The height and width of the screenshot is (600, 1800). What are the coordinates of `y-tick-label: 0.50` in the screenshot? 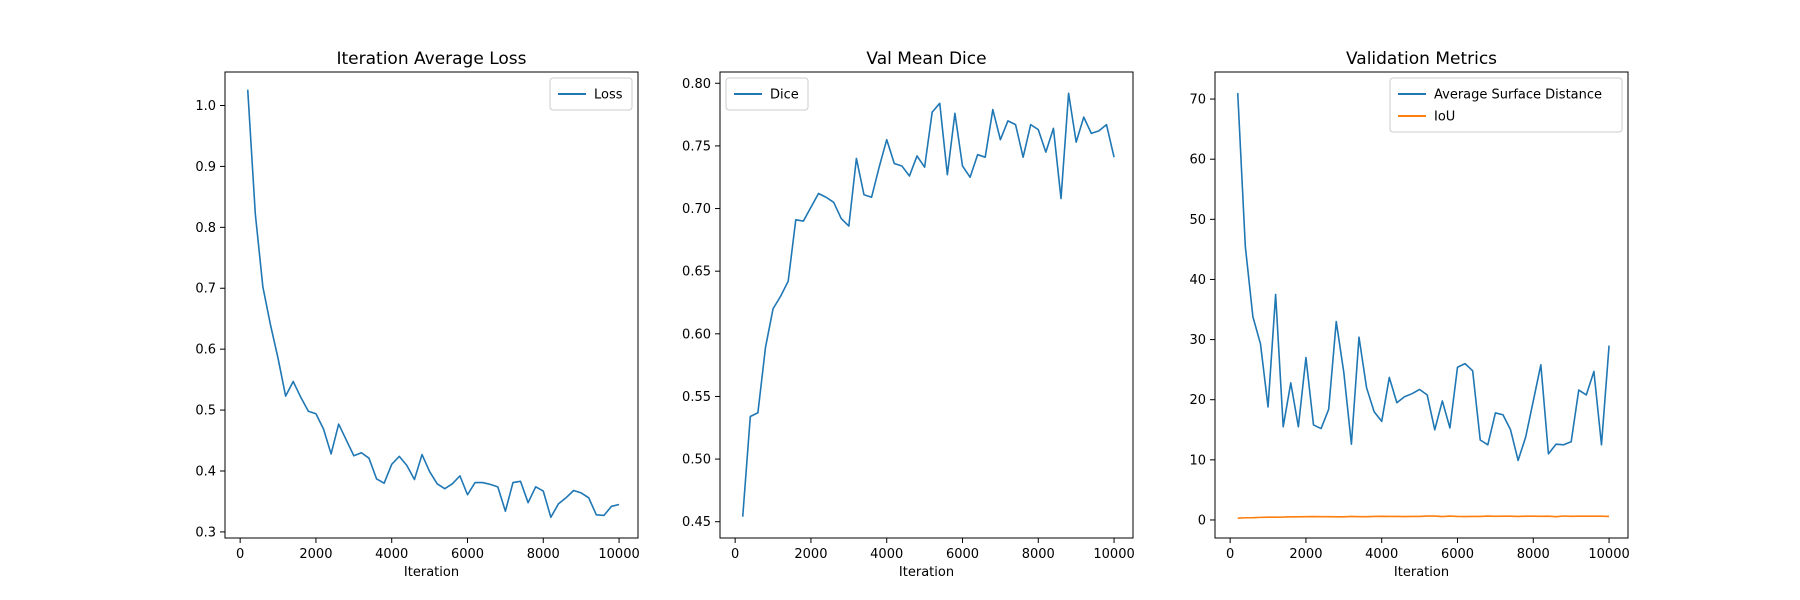 It's located at (696, 460).